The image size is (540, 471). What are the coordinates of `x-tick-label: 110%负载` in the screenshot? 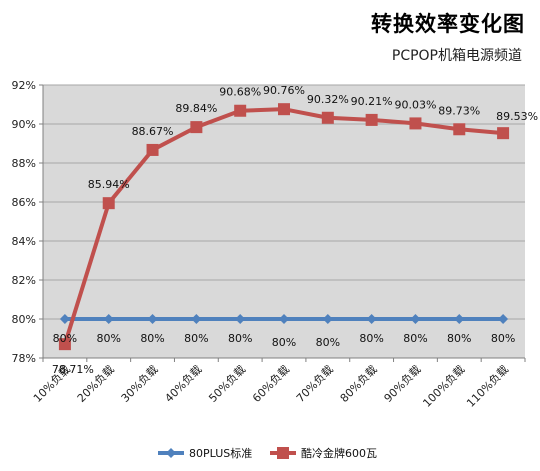 It's located at (488, 386).